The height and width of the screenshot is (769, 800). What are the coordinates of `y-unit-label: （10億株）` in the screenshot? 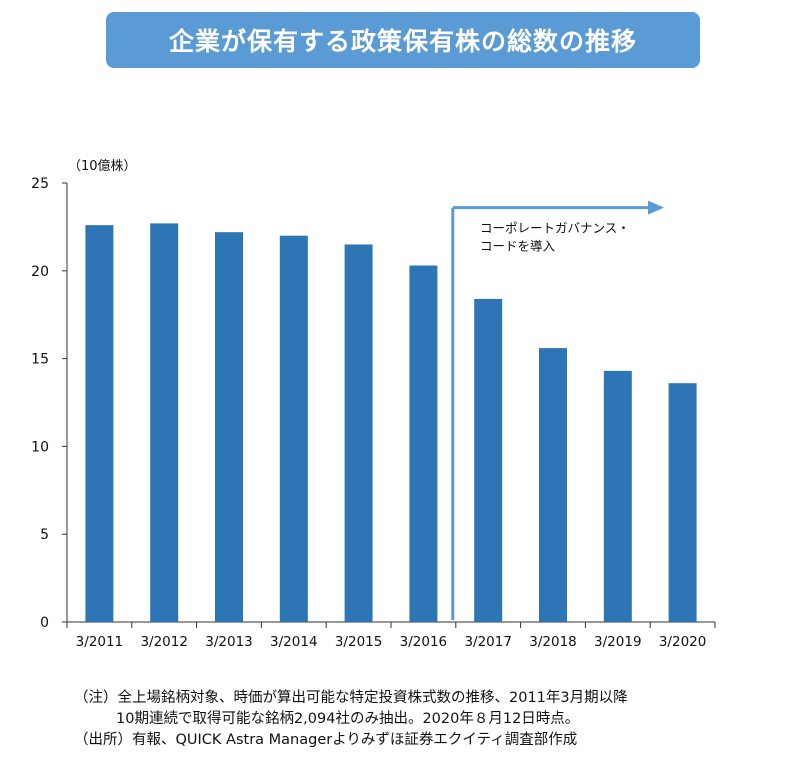 It's located at (102, 166).